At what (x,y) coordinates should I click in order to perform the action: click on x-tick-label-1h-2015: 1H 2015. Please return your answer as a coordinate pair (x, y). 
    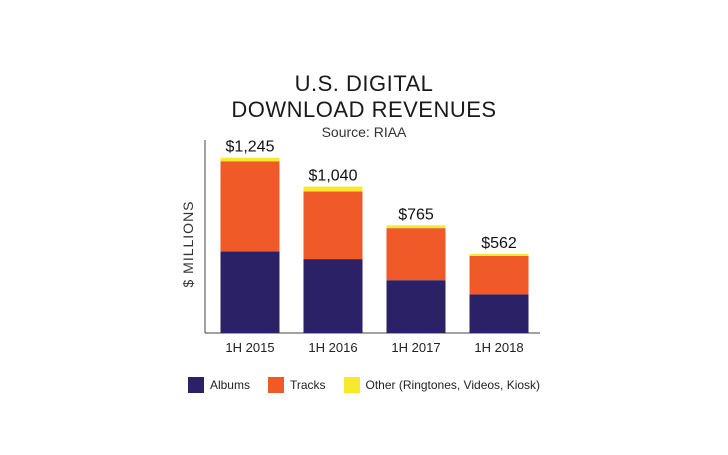
    Looking at the image, I should click on (249, 347).